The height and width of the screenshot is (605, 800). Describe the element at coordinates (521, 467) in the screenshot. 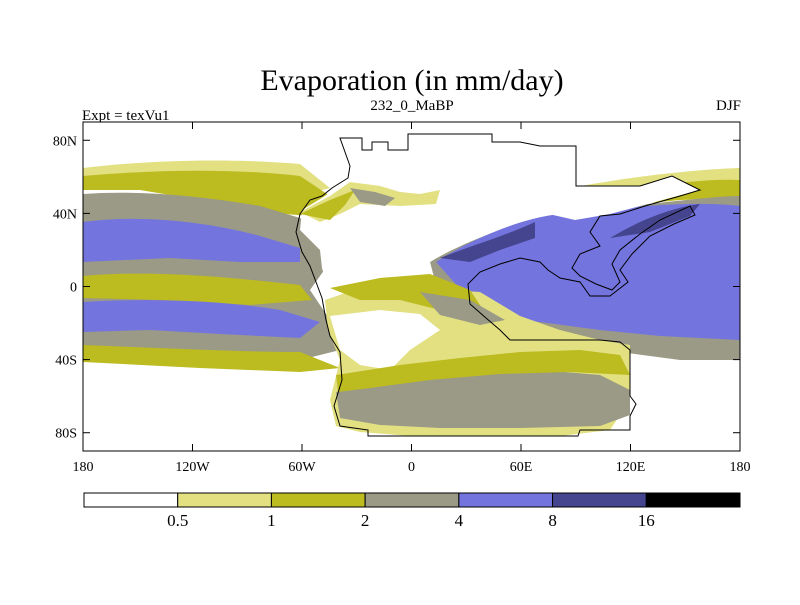

I see `lon-tick-label: 60E` at that location.